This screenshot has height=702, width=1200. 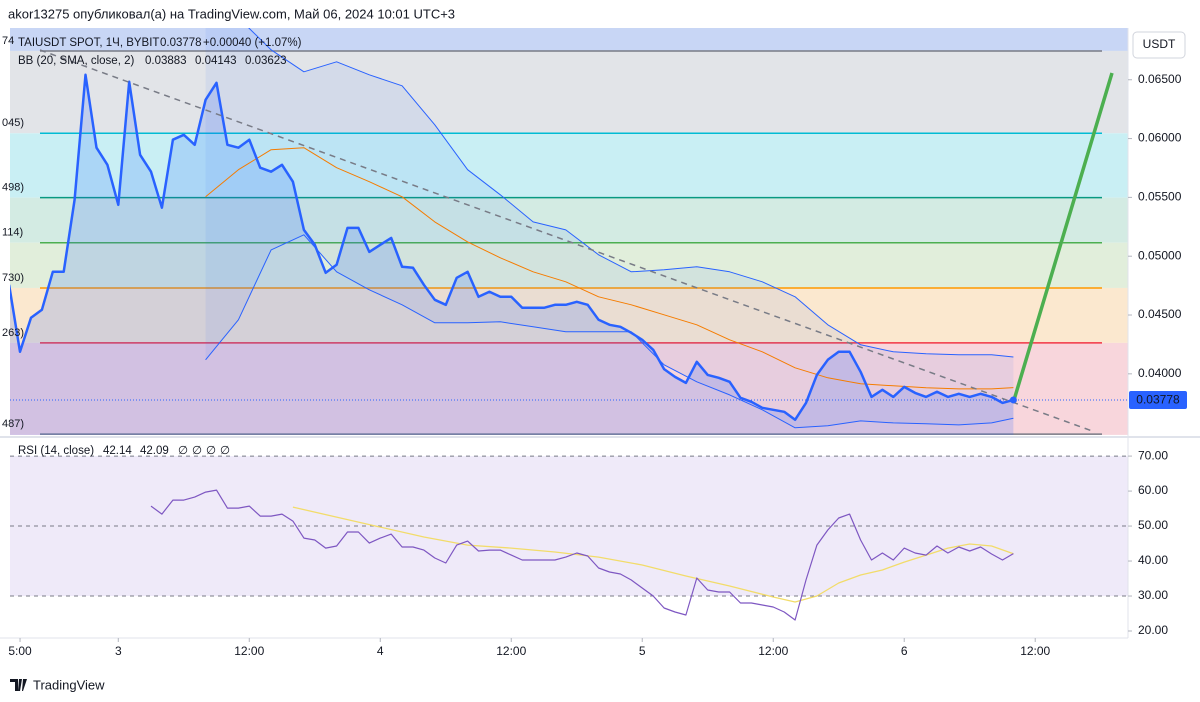 I want to click on brand: TradingView, so click(x=69, y=684).